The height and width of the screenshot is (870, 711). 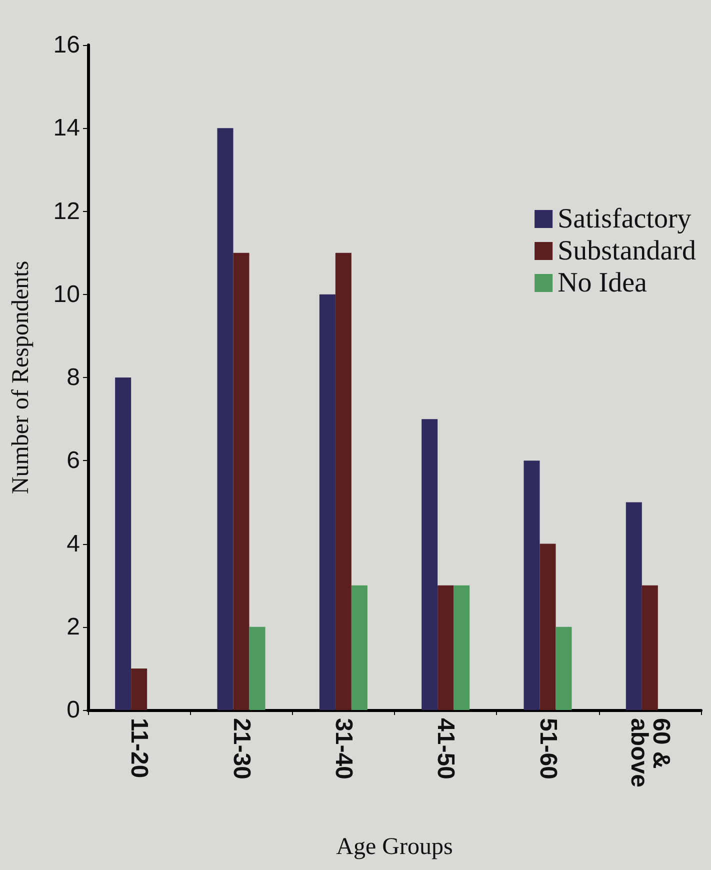 I want to click on x-tick-label: 51-60, so click(x=548, y=749).